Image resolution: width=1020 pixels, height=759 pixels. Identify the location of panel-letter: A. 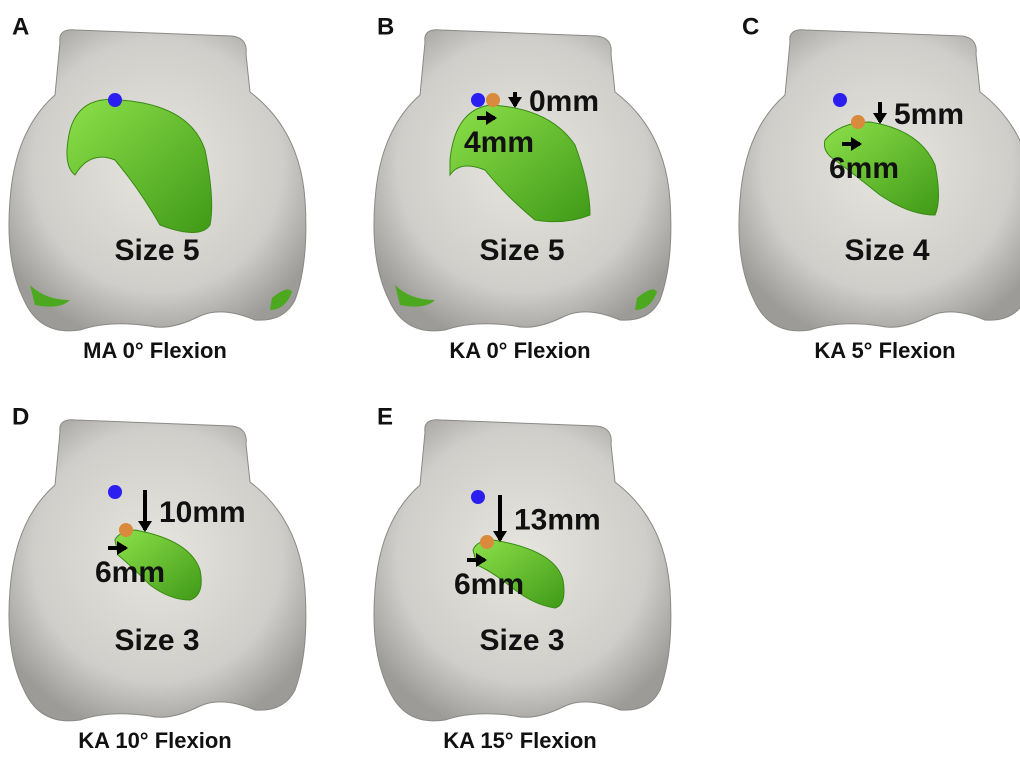
(20, 26).